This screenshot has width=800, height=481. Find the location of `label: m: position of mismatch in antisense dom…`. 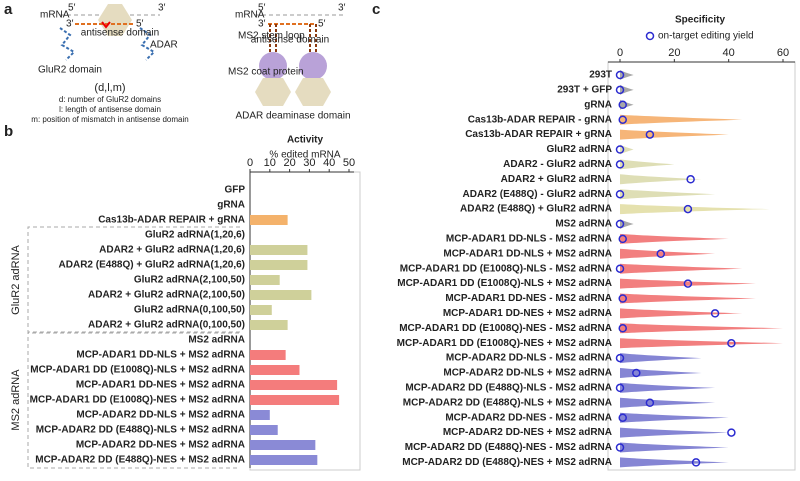

label: m: position of mismatch in antisense dom… is located at coordinates (109, 119).